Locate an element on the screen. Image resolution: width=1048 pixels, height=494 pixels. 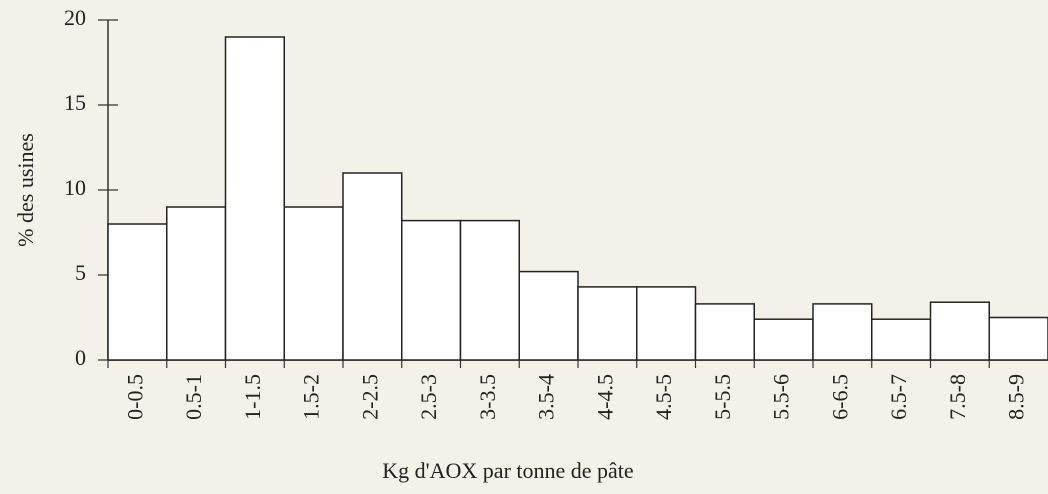
x-tick-label: 8.5-9 is located at coordinates (1016, 397).